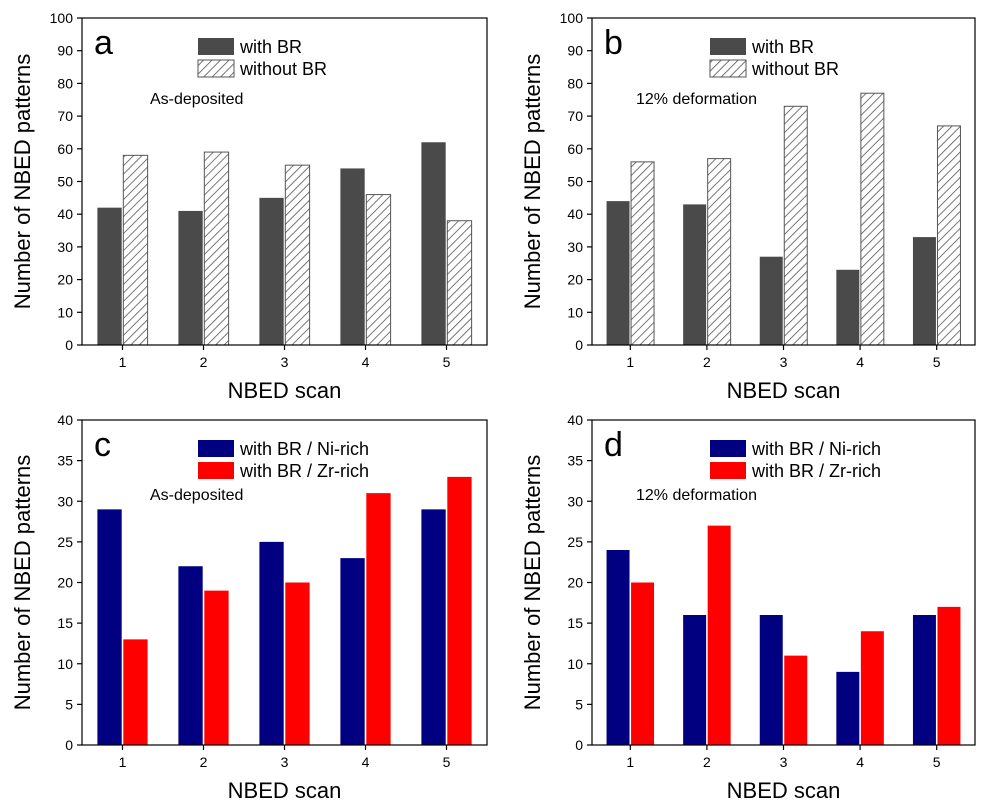  Describe the element at coordinates (62, 18) in the screenshot. I see `y-tick-label-a: 100` at that location.